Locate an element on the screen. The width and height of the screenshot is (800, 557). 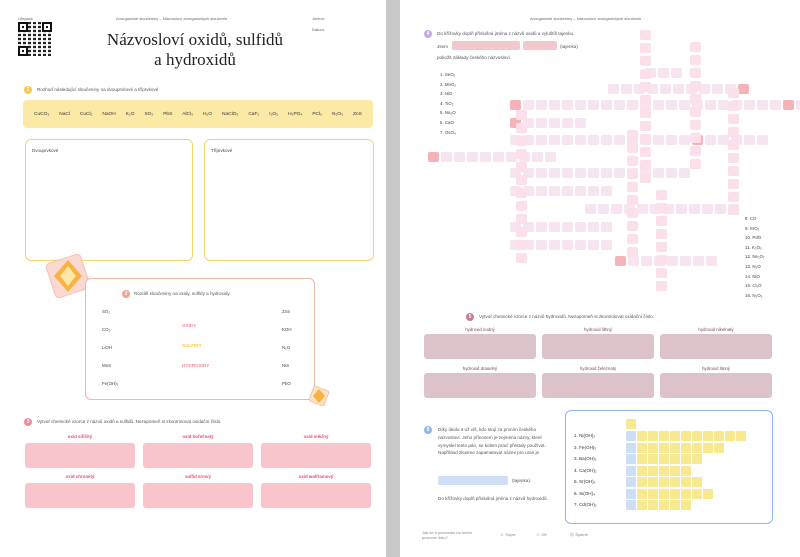
compound-chip: CuCO₃ is located at coordinates (41, 114).